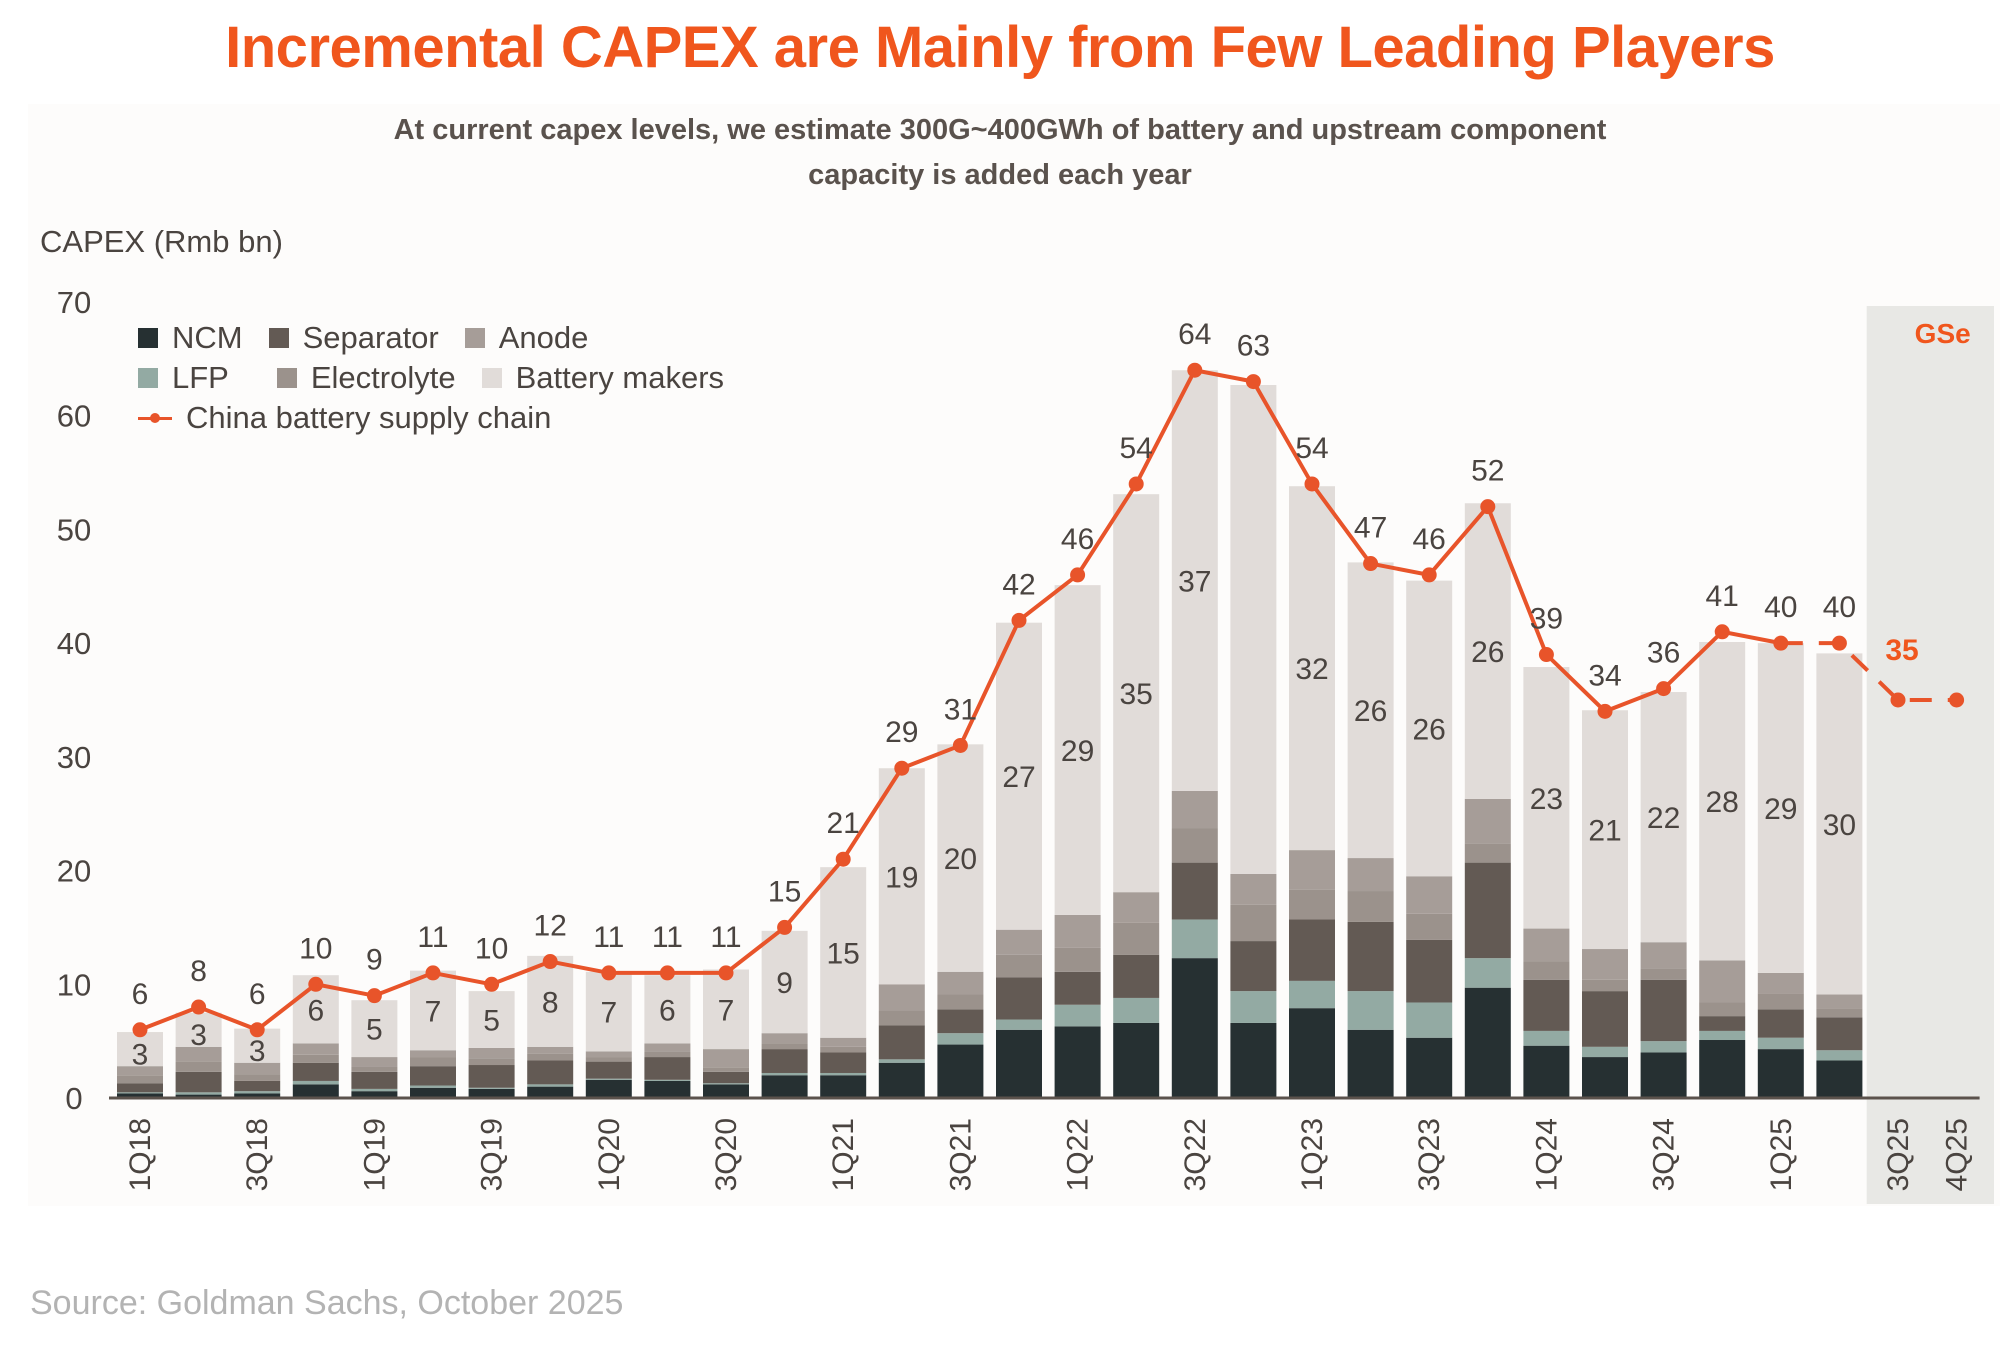 This screenshot has width=2000, height=1346. What do you see at coordinates (327, 1303) in the screenshot?
I see `source-note: Source: Goldman Sachs, October 2025` at bounding box center [327, 1303].